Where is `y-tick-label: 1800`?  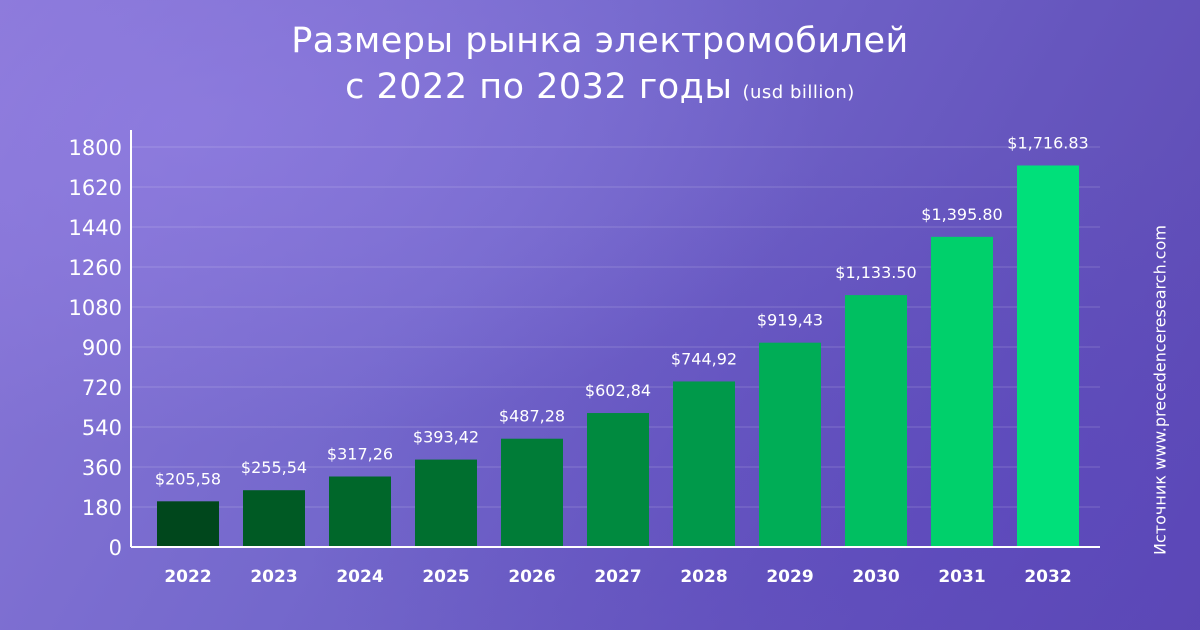
y-tick-label: 1800 is located at coordinates (95, 148).